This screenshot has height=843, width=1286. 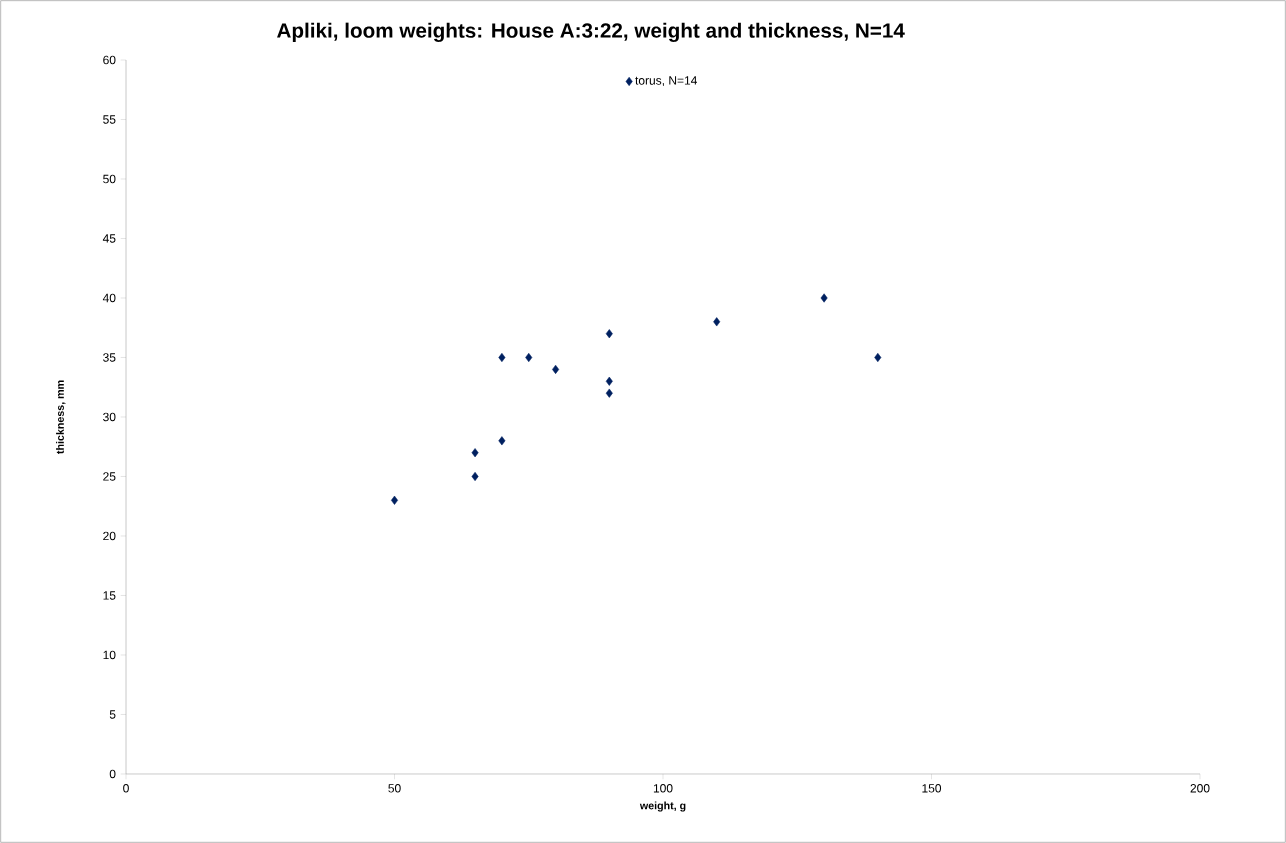 What do you see at coordinates (666, 81) in the screenshot?
I see `legend-label: torus, N=14` at bounding box center [666, 81].